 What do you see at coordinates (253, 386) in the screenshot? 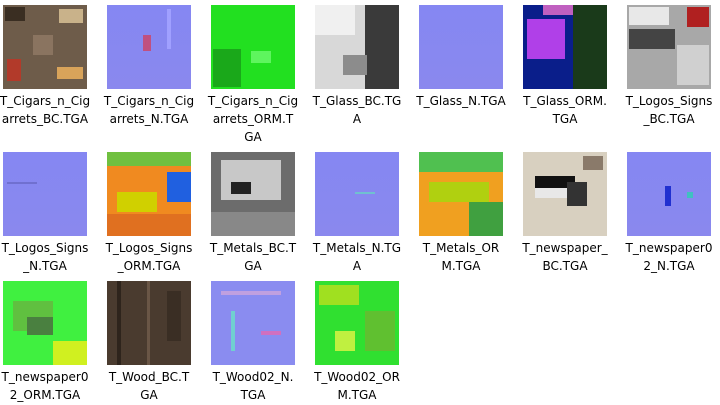
I see `file-name: T_Wood02_N. TGA` at bounding box center [253, 386].